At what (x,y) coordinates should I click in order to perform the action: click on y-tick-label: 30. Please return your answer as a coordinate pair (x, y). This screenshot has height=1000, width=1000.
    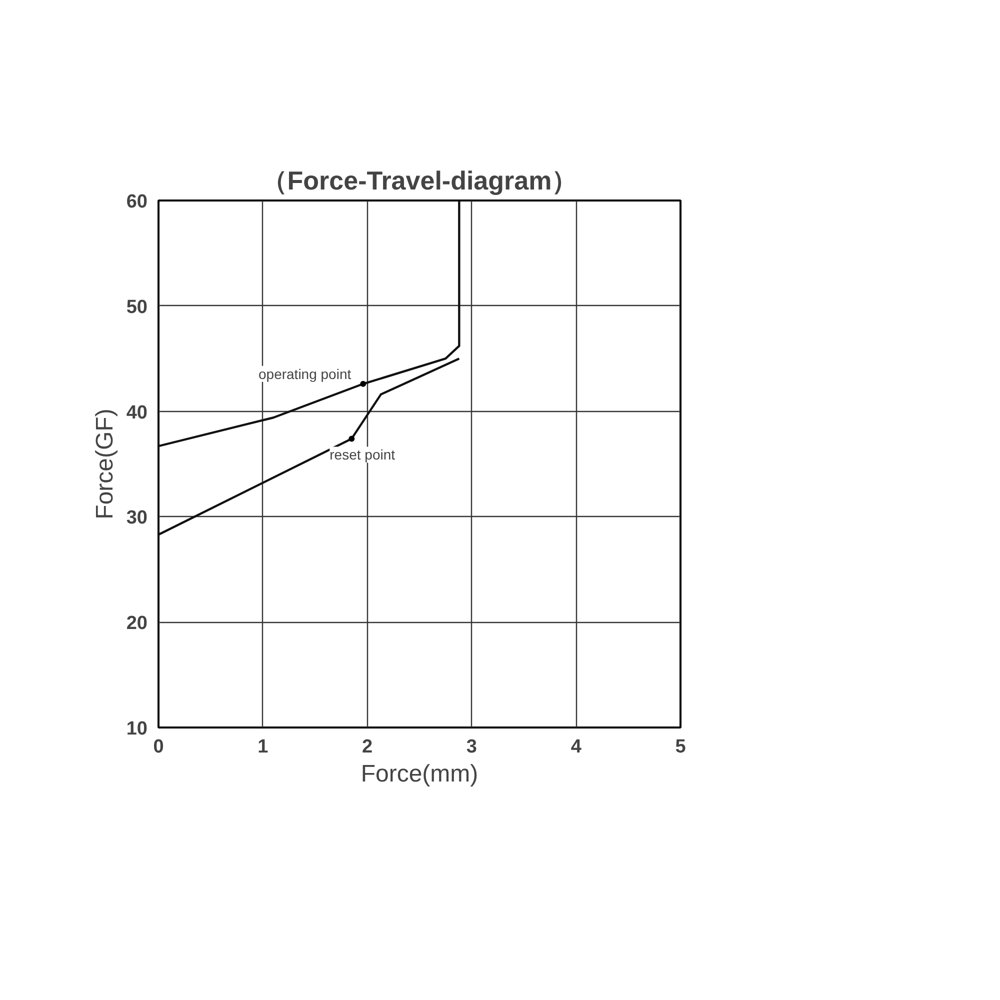
    Looking at the image, I should click on (137, 518).